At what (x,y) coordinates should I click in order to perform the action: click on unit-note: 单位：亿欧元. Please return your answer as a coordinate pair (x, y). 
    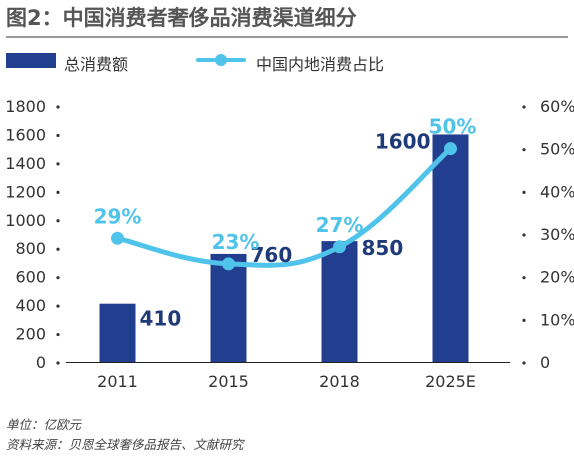
    Looking at the image, I should click on (44, 424).